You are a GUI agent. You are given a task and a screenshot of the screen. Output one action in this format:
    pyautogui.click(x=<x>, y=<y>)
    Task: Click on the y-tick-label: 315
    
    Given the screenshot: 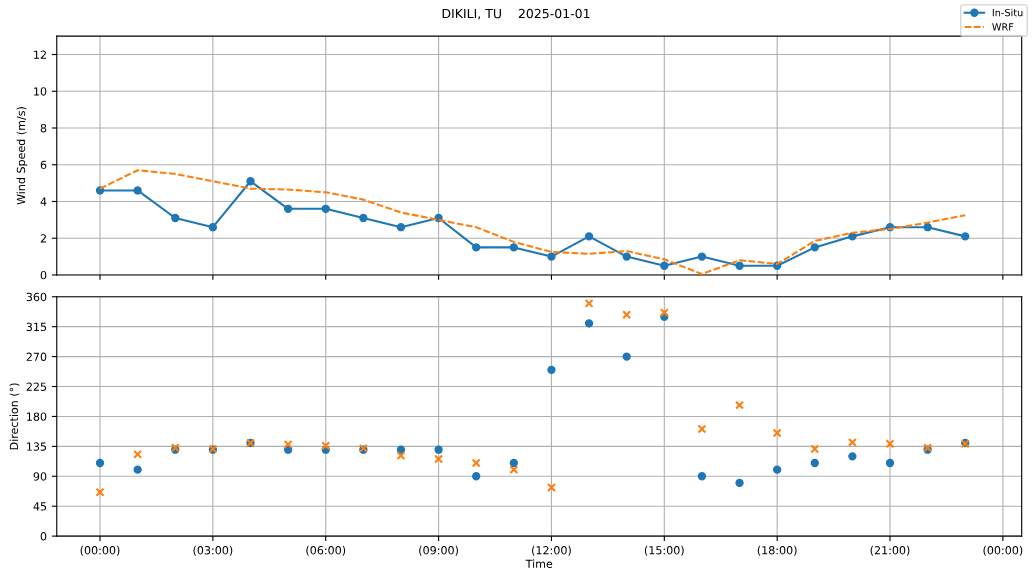 What is the action you would take?
    pyautogui.click(x=36, y=327)
    